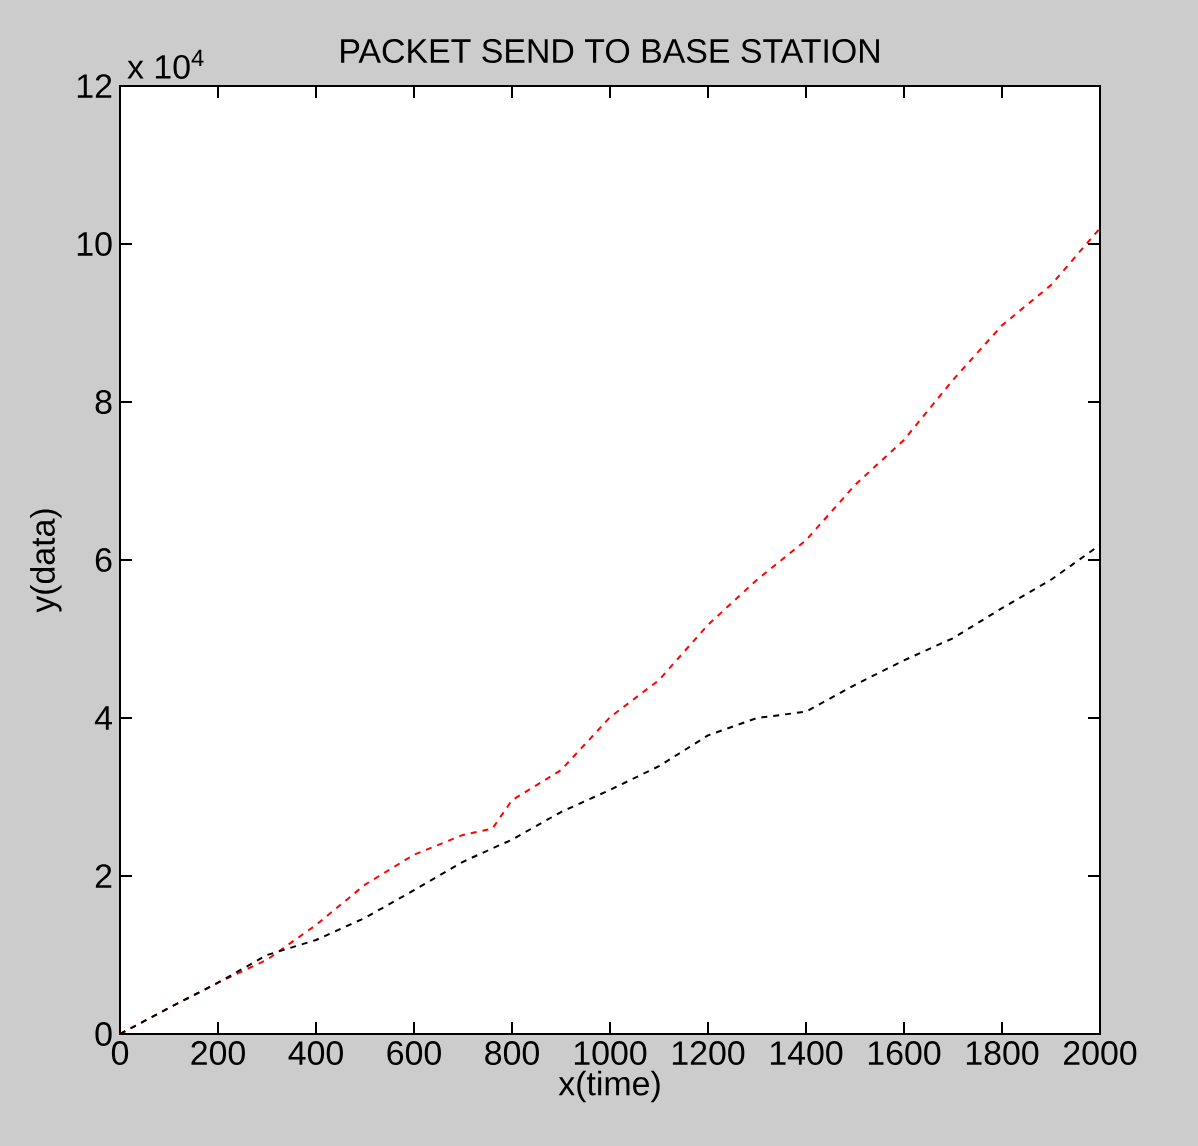 The width and height of the screenshot is (1198, 1146). What do you see at coordinates (512, 1053) in the screenshot?
I see `x-tick-label: 800` at bounding box center [512, 1053].